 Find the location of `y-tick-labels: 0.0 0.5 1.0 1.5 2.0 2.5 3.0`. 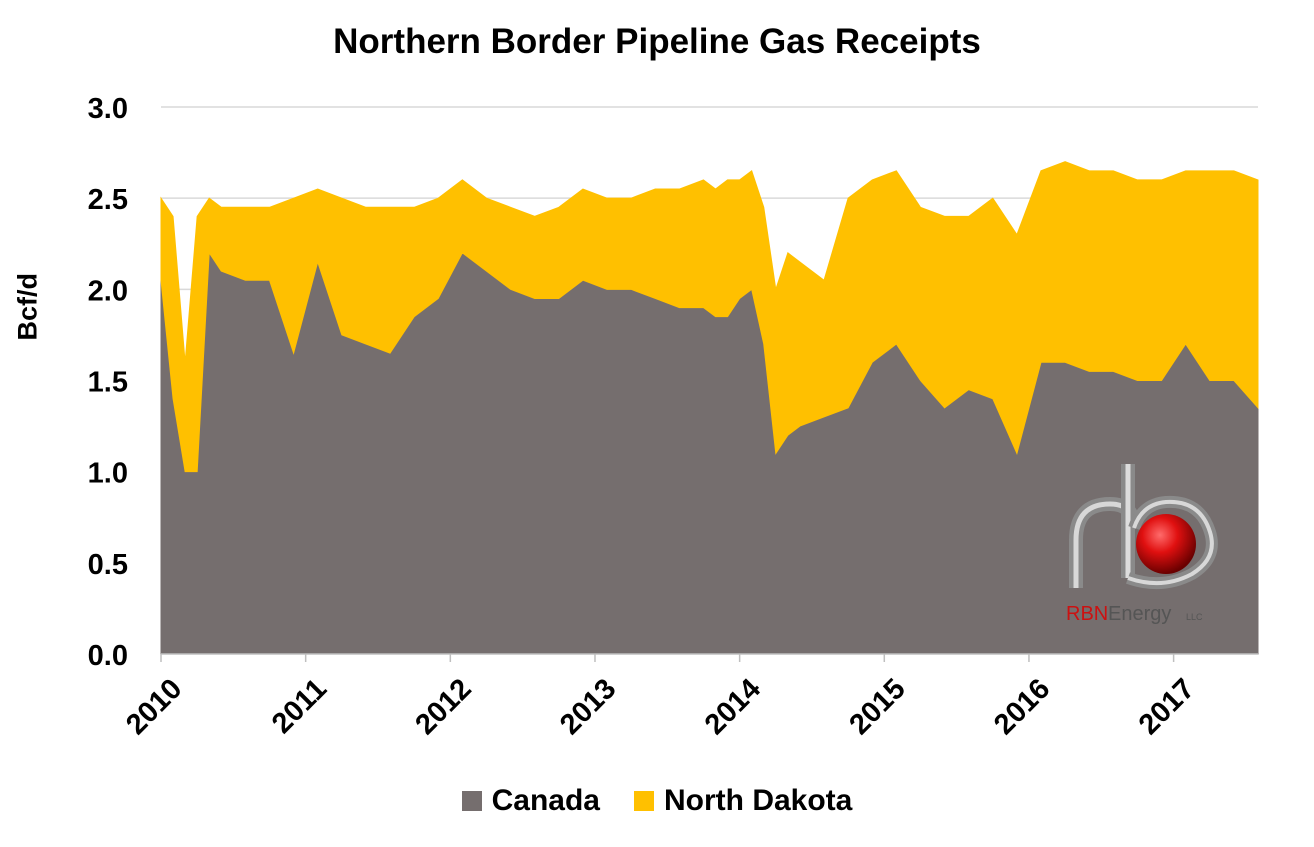

y-tick-labels: 0.0 0.5 1.0 1.5 2.0 2.5 3.0 is located at coordinates (108, 382).